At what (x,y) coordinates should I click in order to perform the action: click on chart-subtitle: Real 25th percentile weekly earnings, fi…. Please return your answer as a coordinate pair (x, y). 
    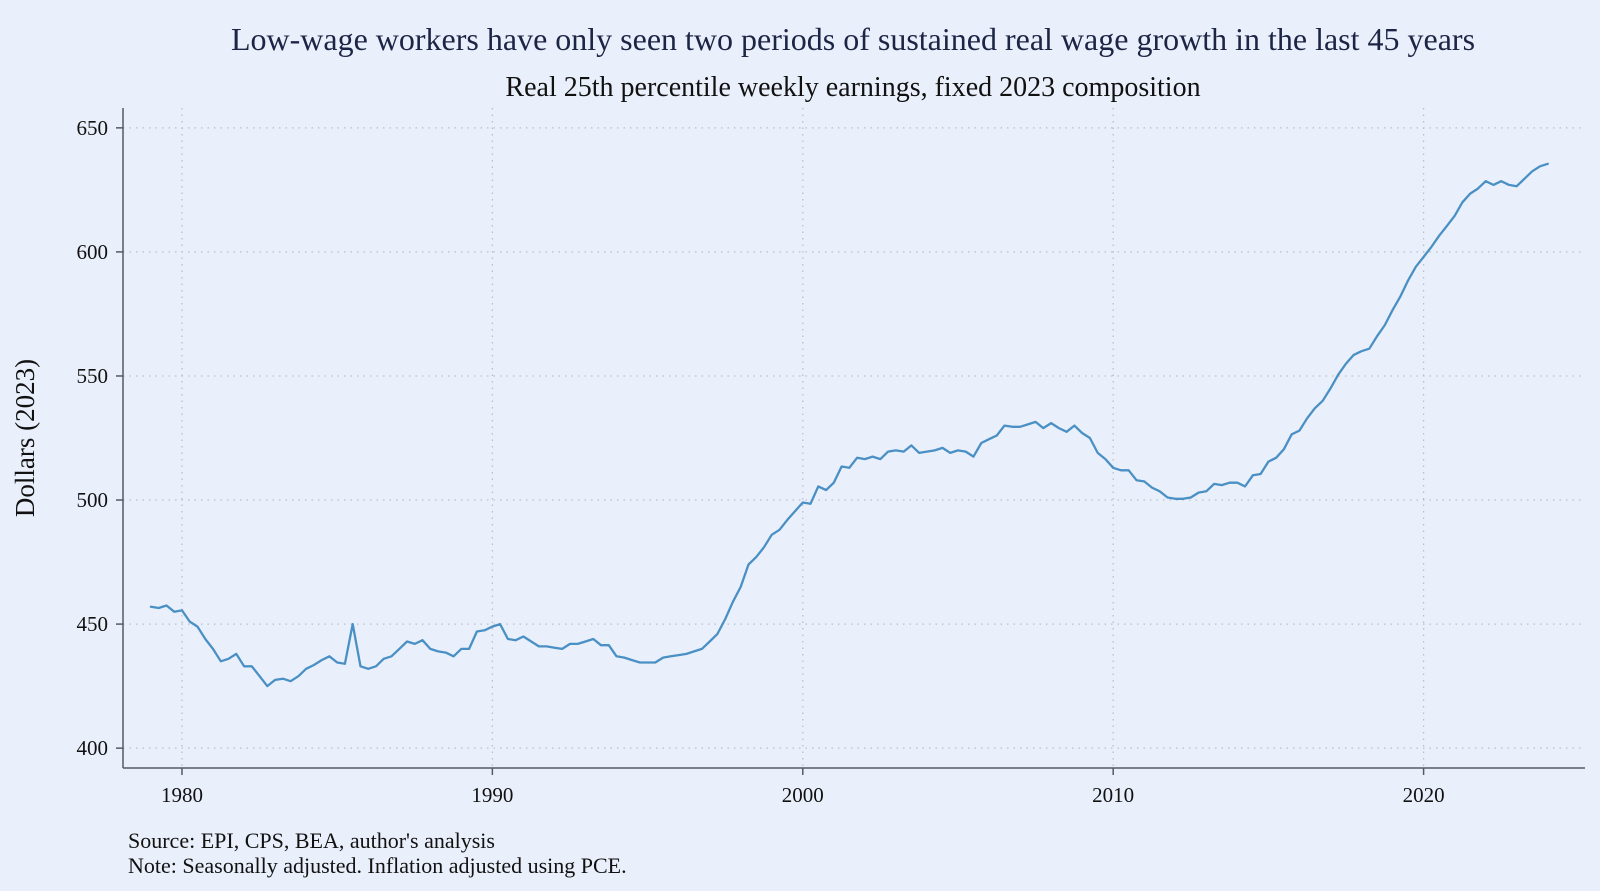
    Looking at the image, I should click on (852, 87).